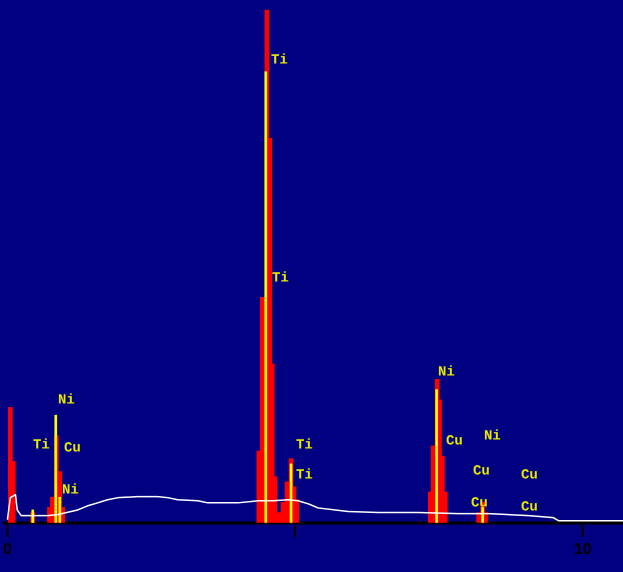  I want to click on x-tick-label: 0, so click(7, 549).